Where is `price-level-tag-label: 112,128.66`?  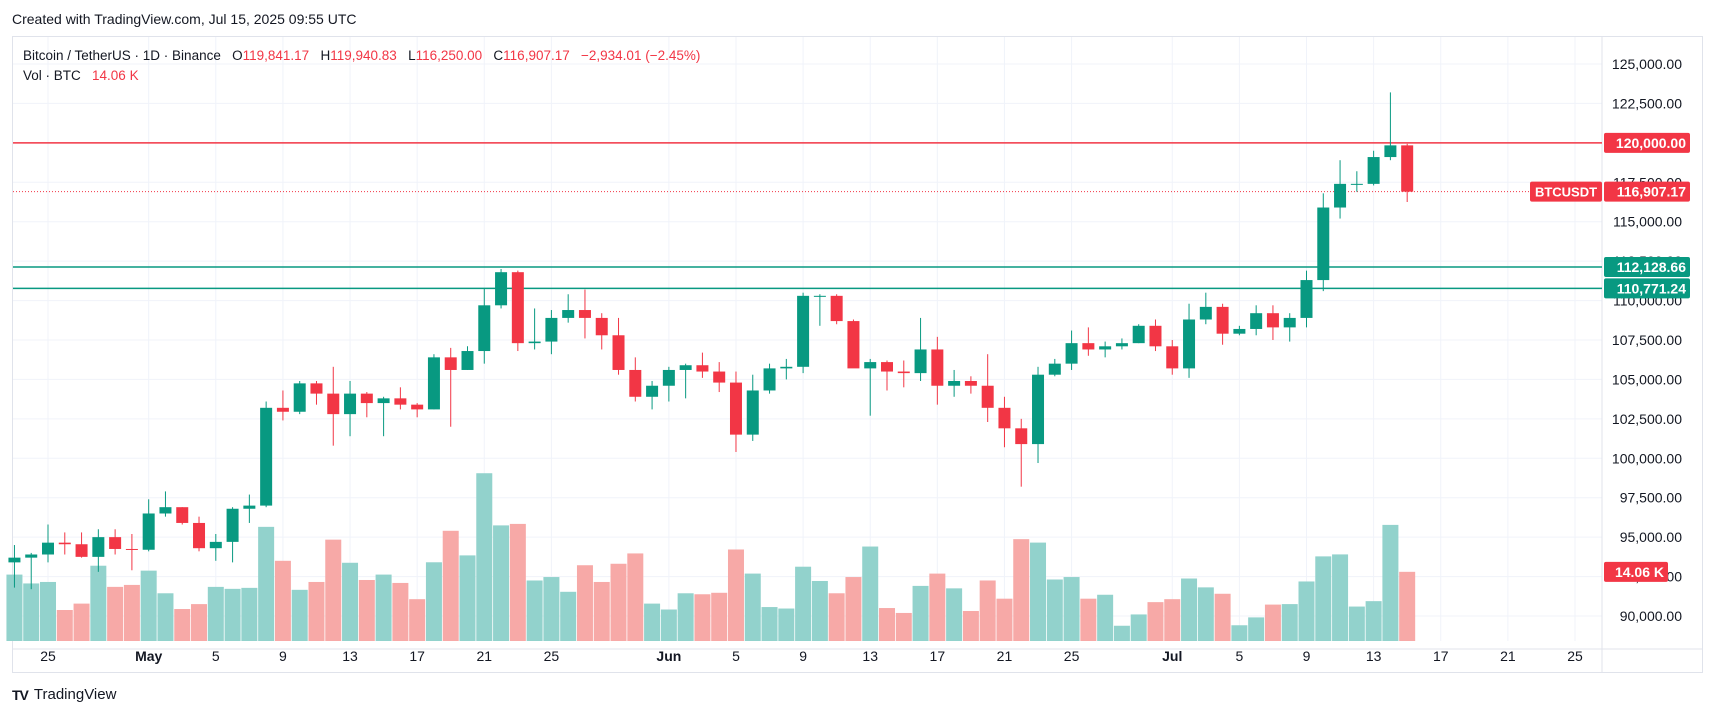
price-level-tag-label: 112,128.66 is located at coordinates (1652, 267).